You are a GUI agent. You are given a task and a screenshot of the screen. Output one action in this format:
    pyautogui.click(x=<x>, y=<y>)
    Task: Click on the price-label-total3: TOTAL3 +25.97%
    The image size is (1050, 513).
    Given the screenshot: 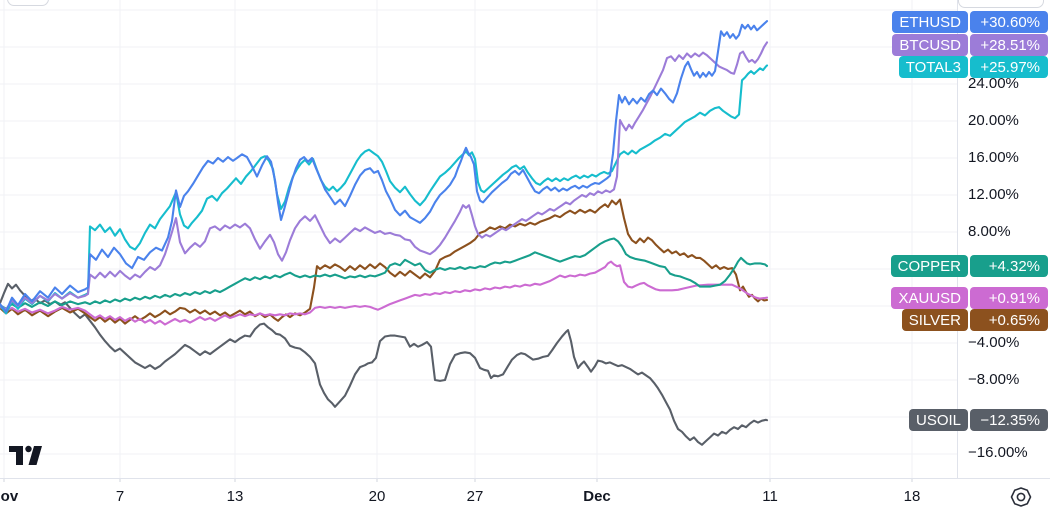 What is the action you would take?
    pyautogui.click(x=973, y=67)
    